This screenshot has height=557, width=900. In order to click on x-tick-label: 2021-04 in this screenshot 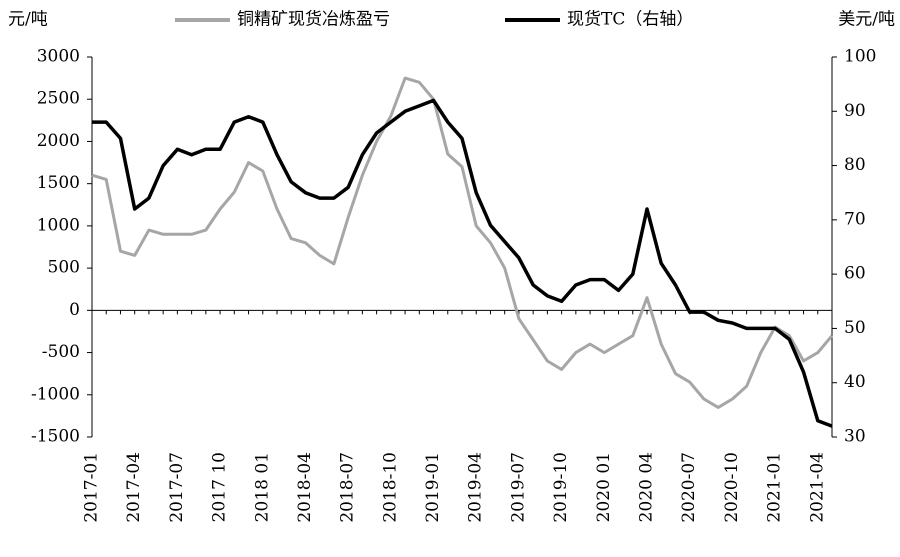, I will do `click(817, 487)`.